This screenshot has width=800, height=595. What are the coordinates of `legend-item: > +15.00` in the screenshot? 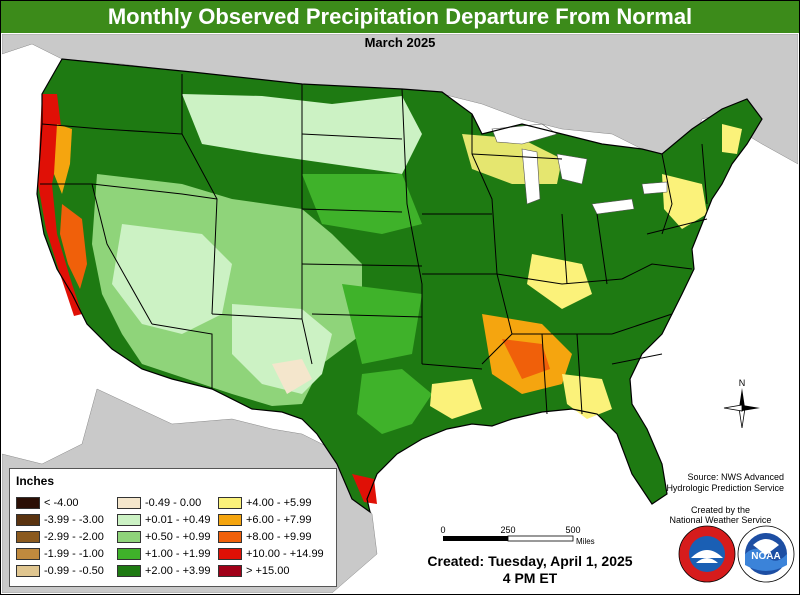 It's located at (253, 571).